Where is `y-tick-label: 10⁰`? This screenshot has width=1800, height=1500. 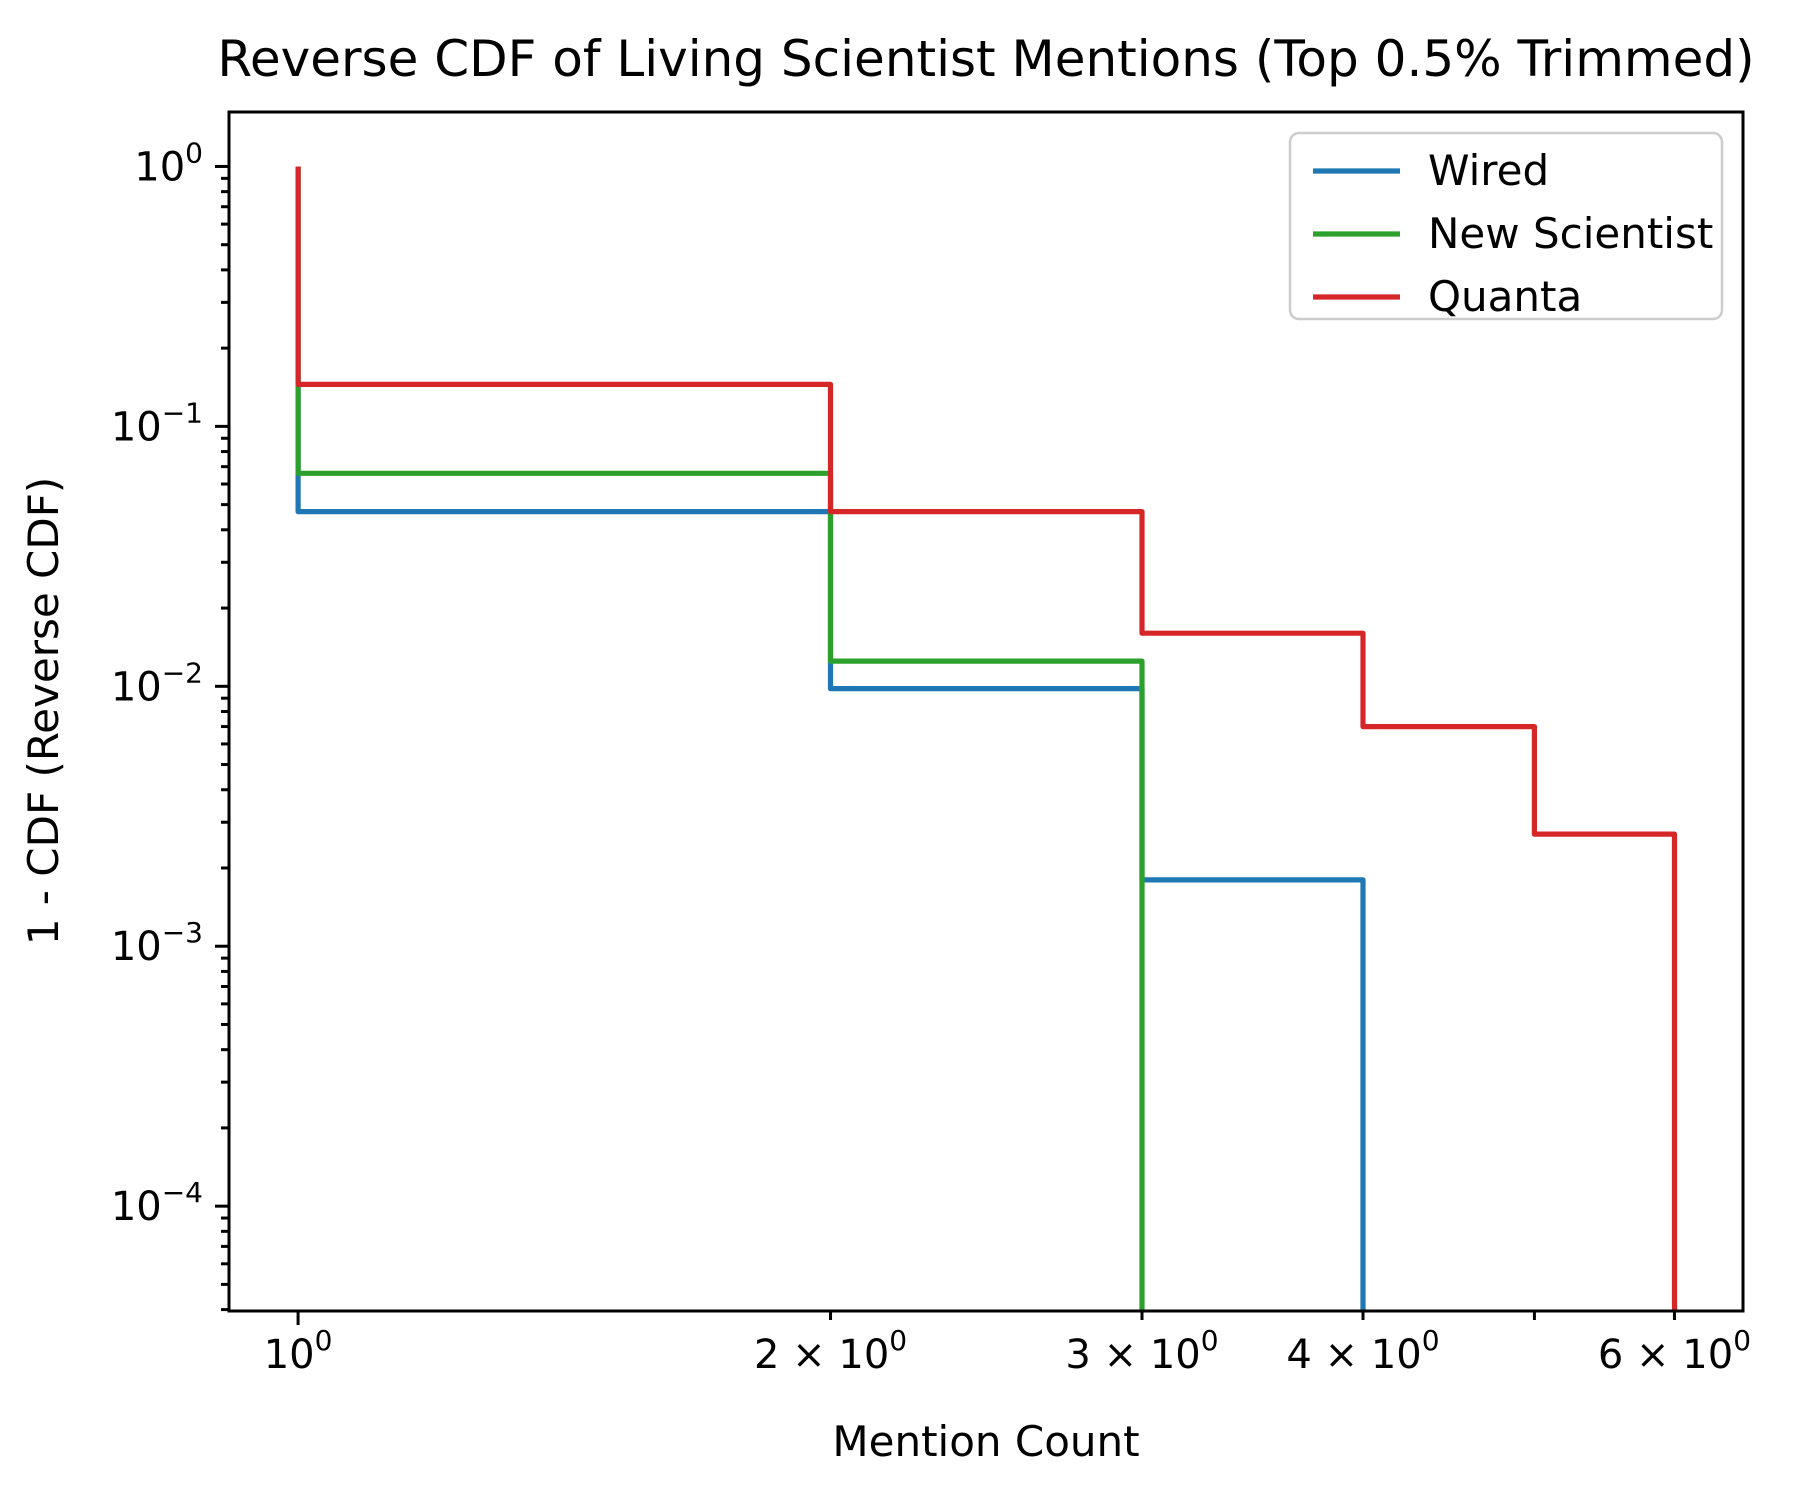 y-tick-label: 10⁰ is located at coordinates (168, 163).